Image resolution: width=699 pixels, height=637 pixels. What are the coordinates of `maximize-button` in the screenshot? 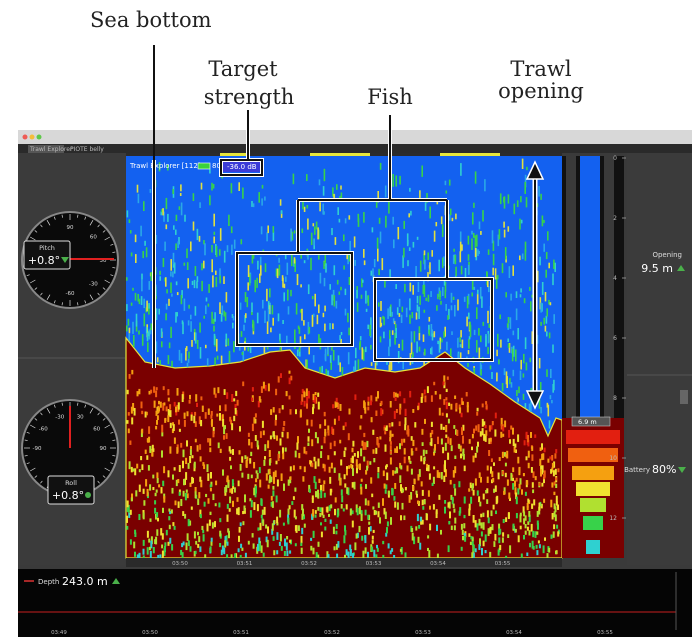 It's located at (39, 137).